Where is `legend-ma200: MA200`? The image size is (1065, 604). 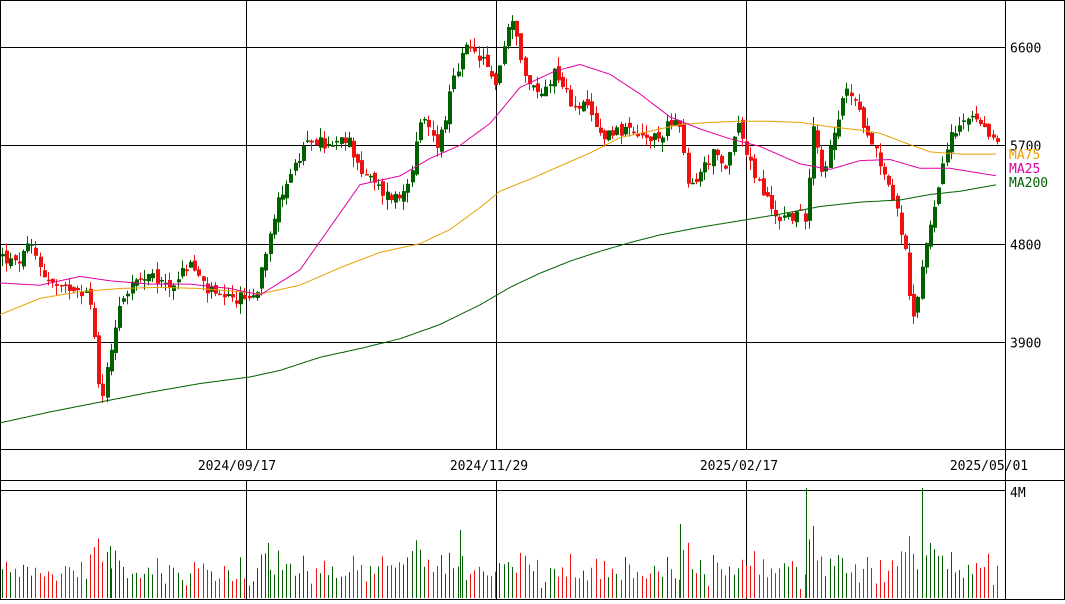
legend-ma200: MA200 is located at coordinates (1028, 183).